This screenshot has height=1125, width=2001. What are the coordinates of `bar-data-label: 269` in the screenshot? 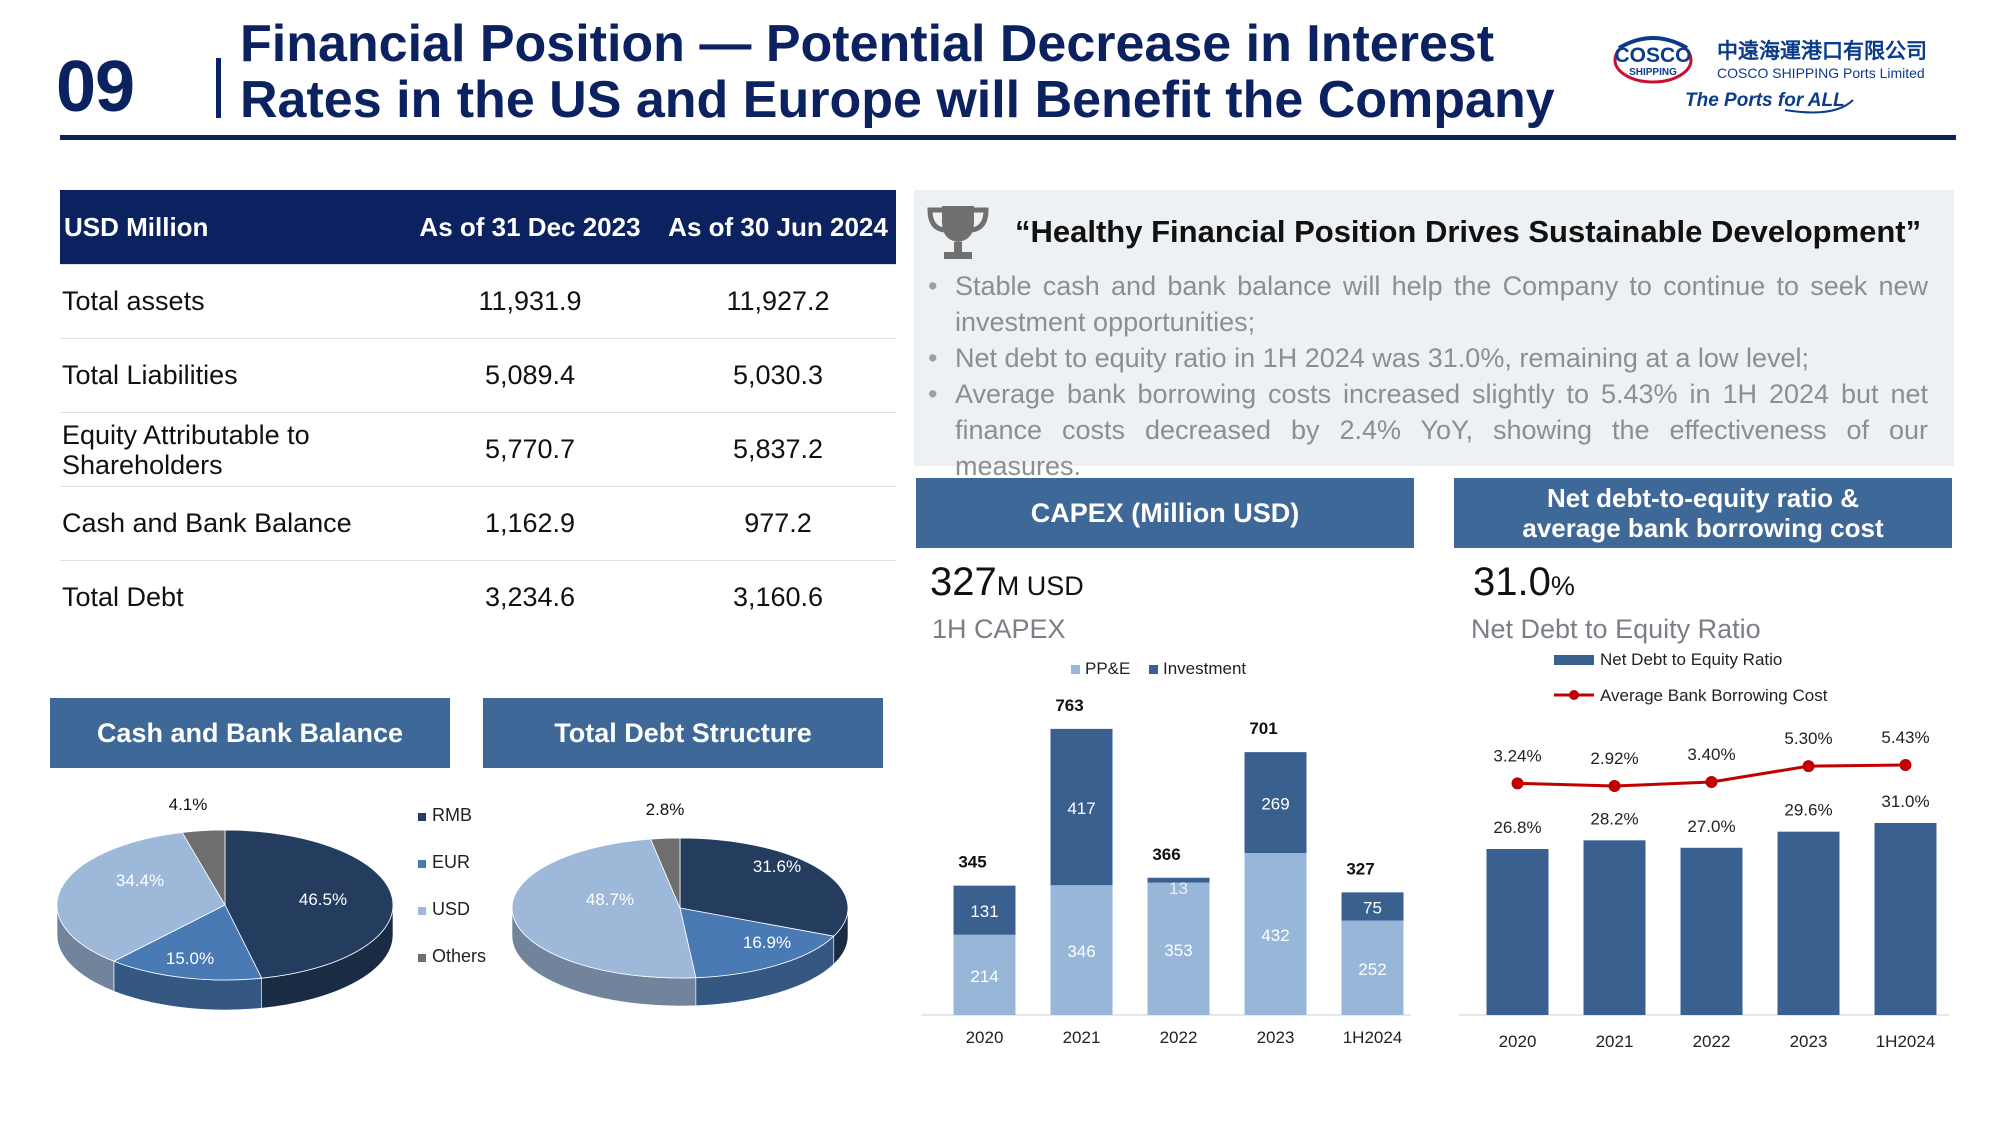 It's located at (1275, 804).